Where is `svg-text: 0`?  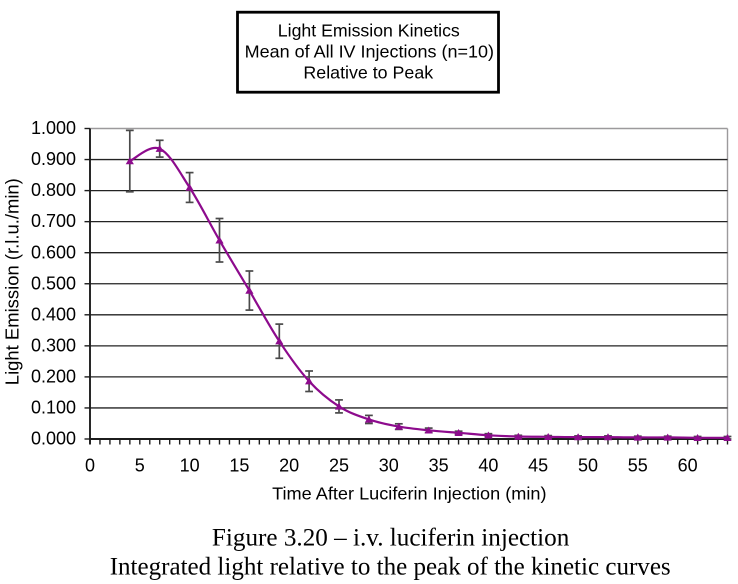
svg-text: 0 is located at coordinates (90, 465).